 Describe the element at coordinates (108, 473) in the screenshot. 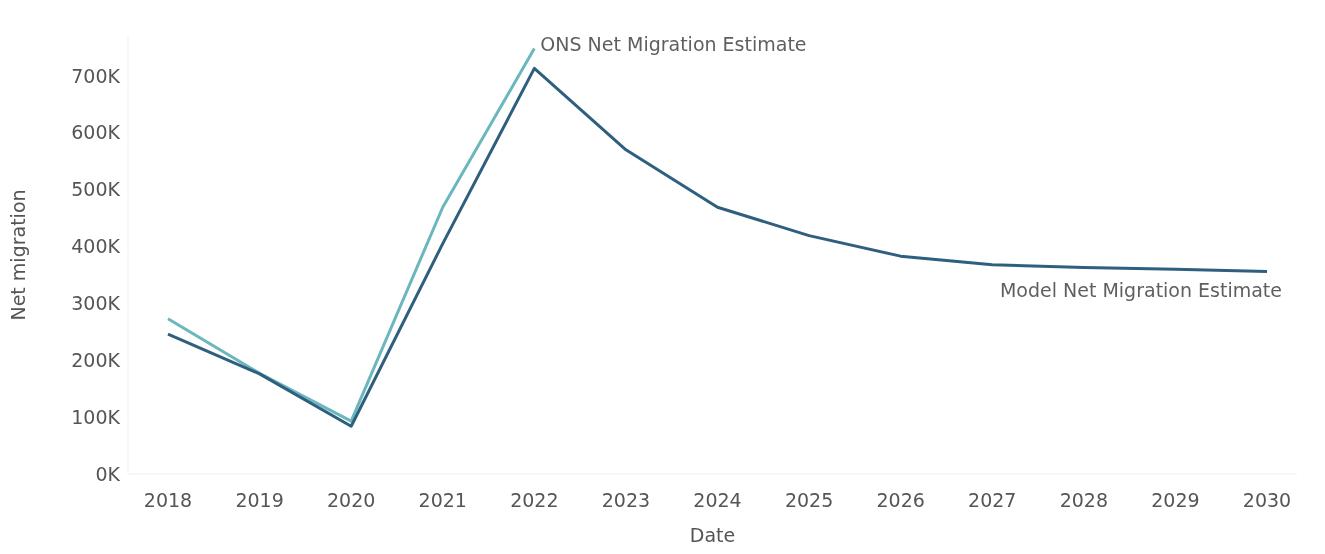

I see `y-tick-label: 0K` at that location.